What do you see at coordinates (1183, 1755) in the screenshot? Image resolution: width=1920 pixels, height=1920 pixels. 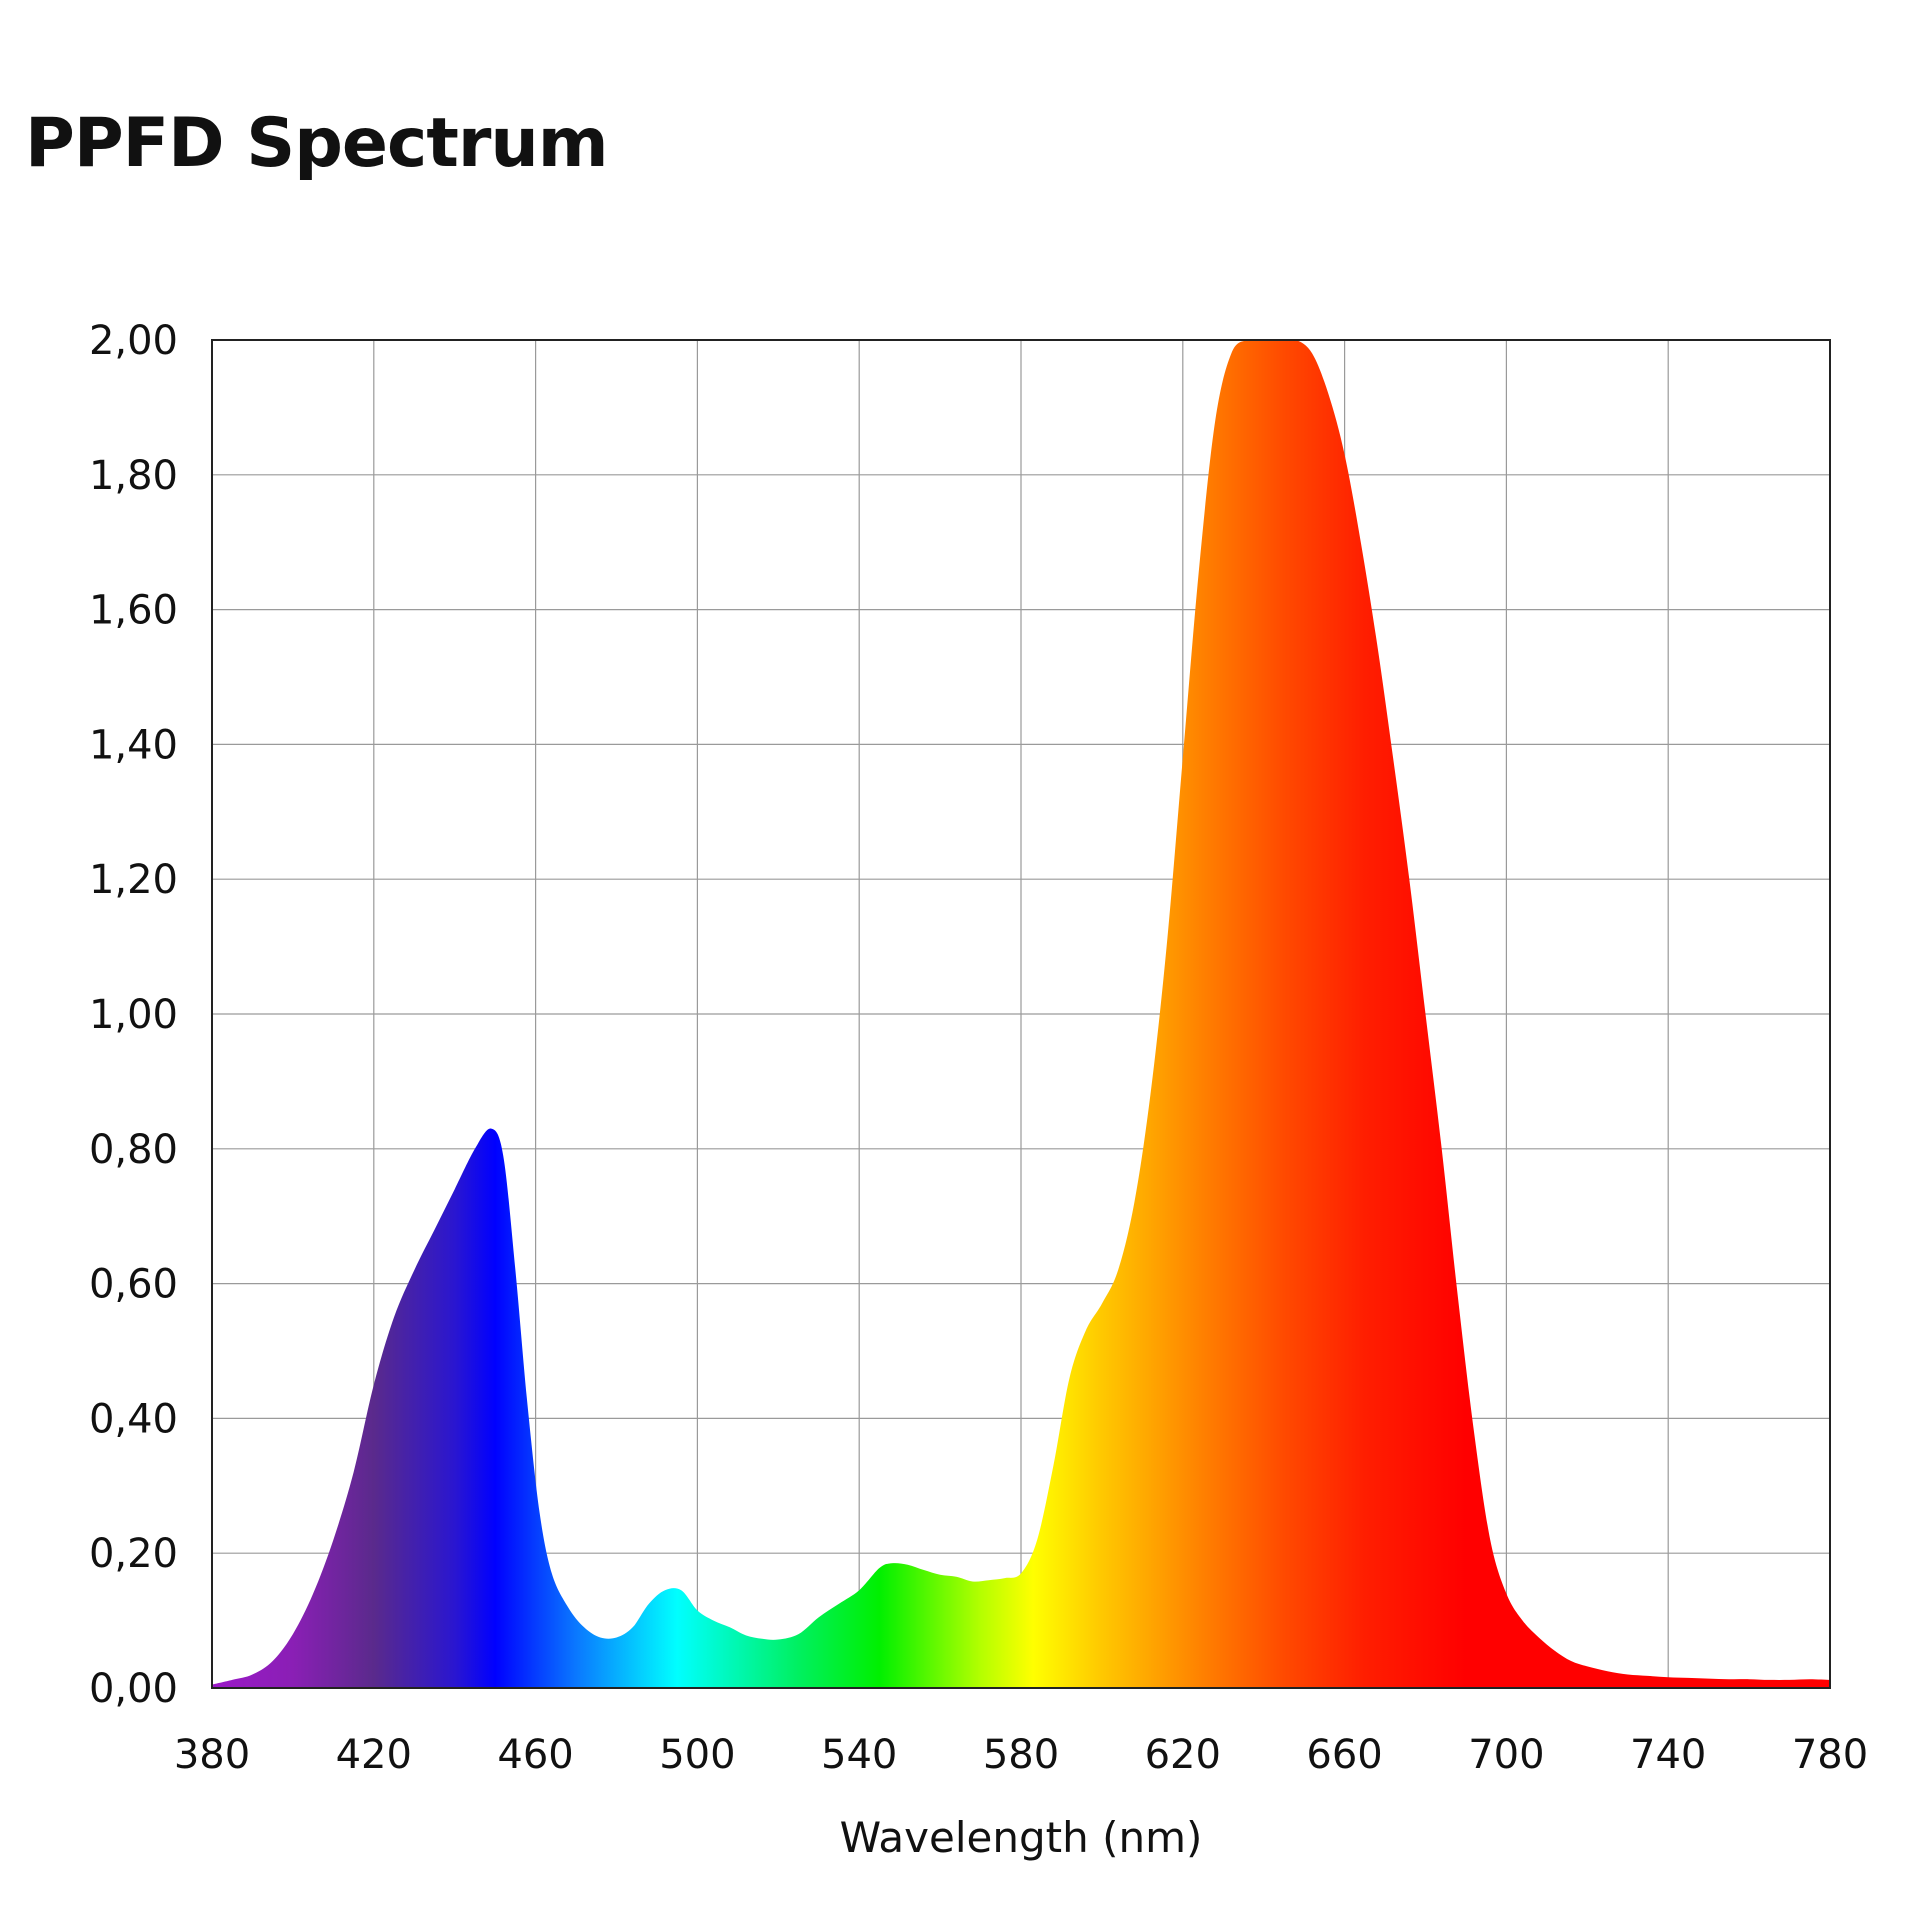 I see `x-tick-label: 620` at bounding box center [1183, 1755].